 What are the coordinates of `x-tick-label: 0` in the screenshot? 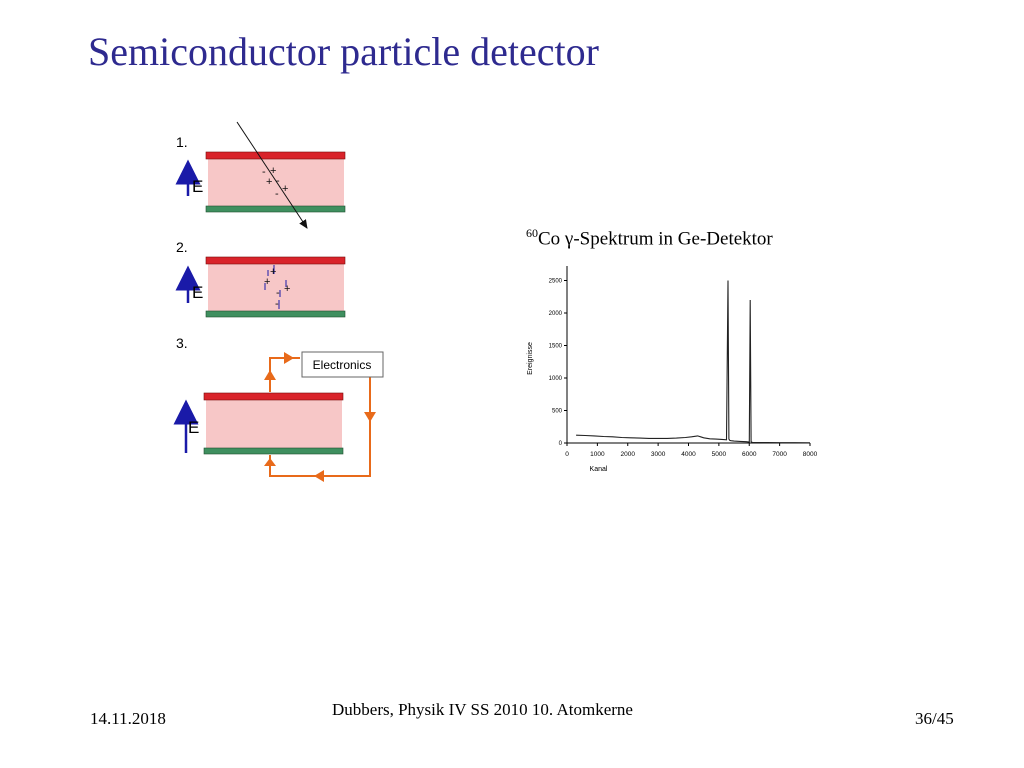 It's located at (567, 454).